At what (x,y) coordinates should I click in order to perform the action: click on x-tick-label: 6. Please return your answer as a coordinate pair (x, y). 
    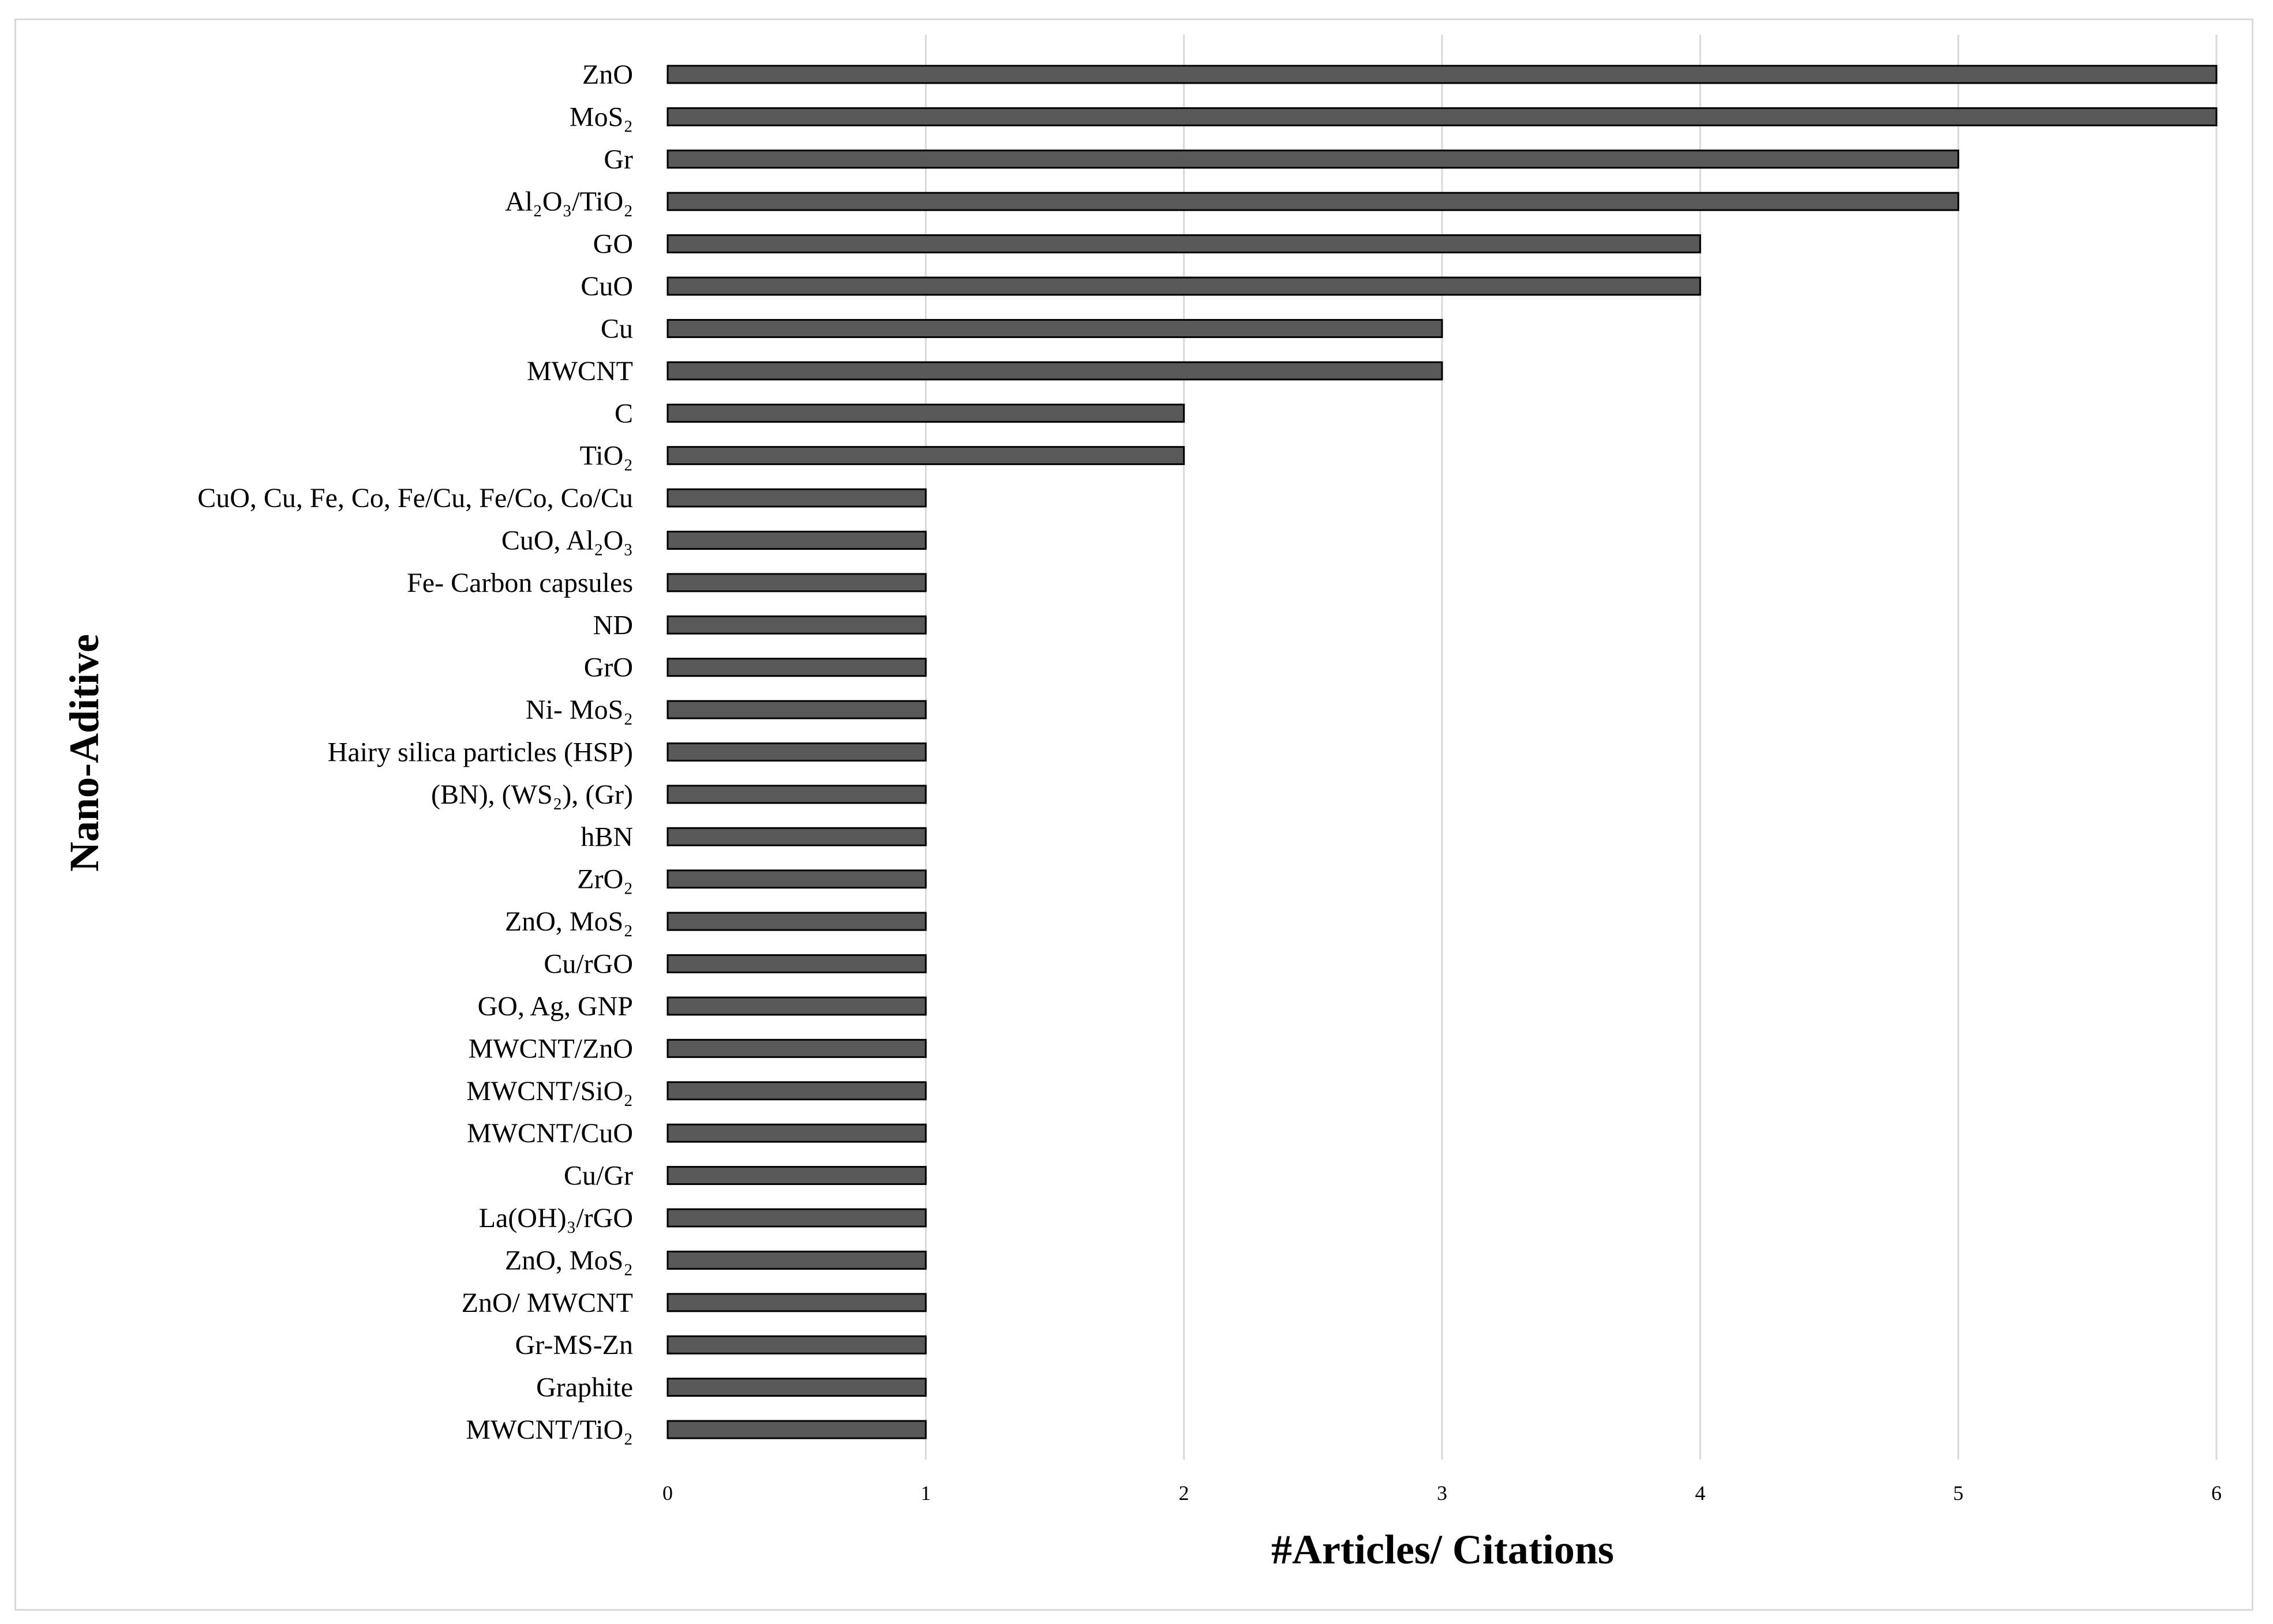
    Looking at the image, I should click on (2216, 1494).